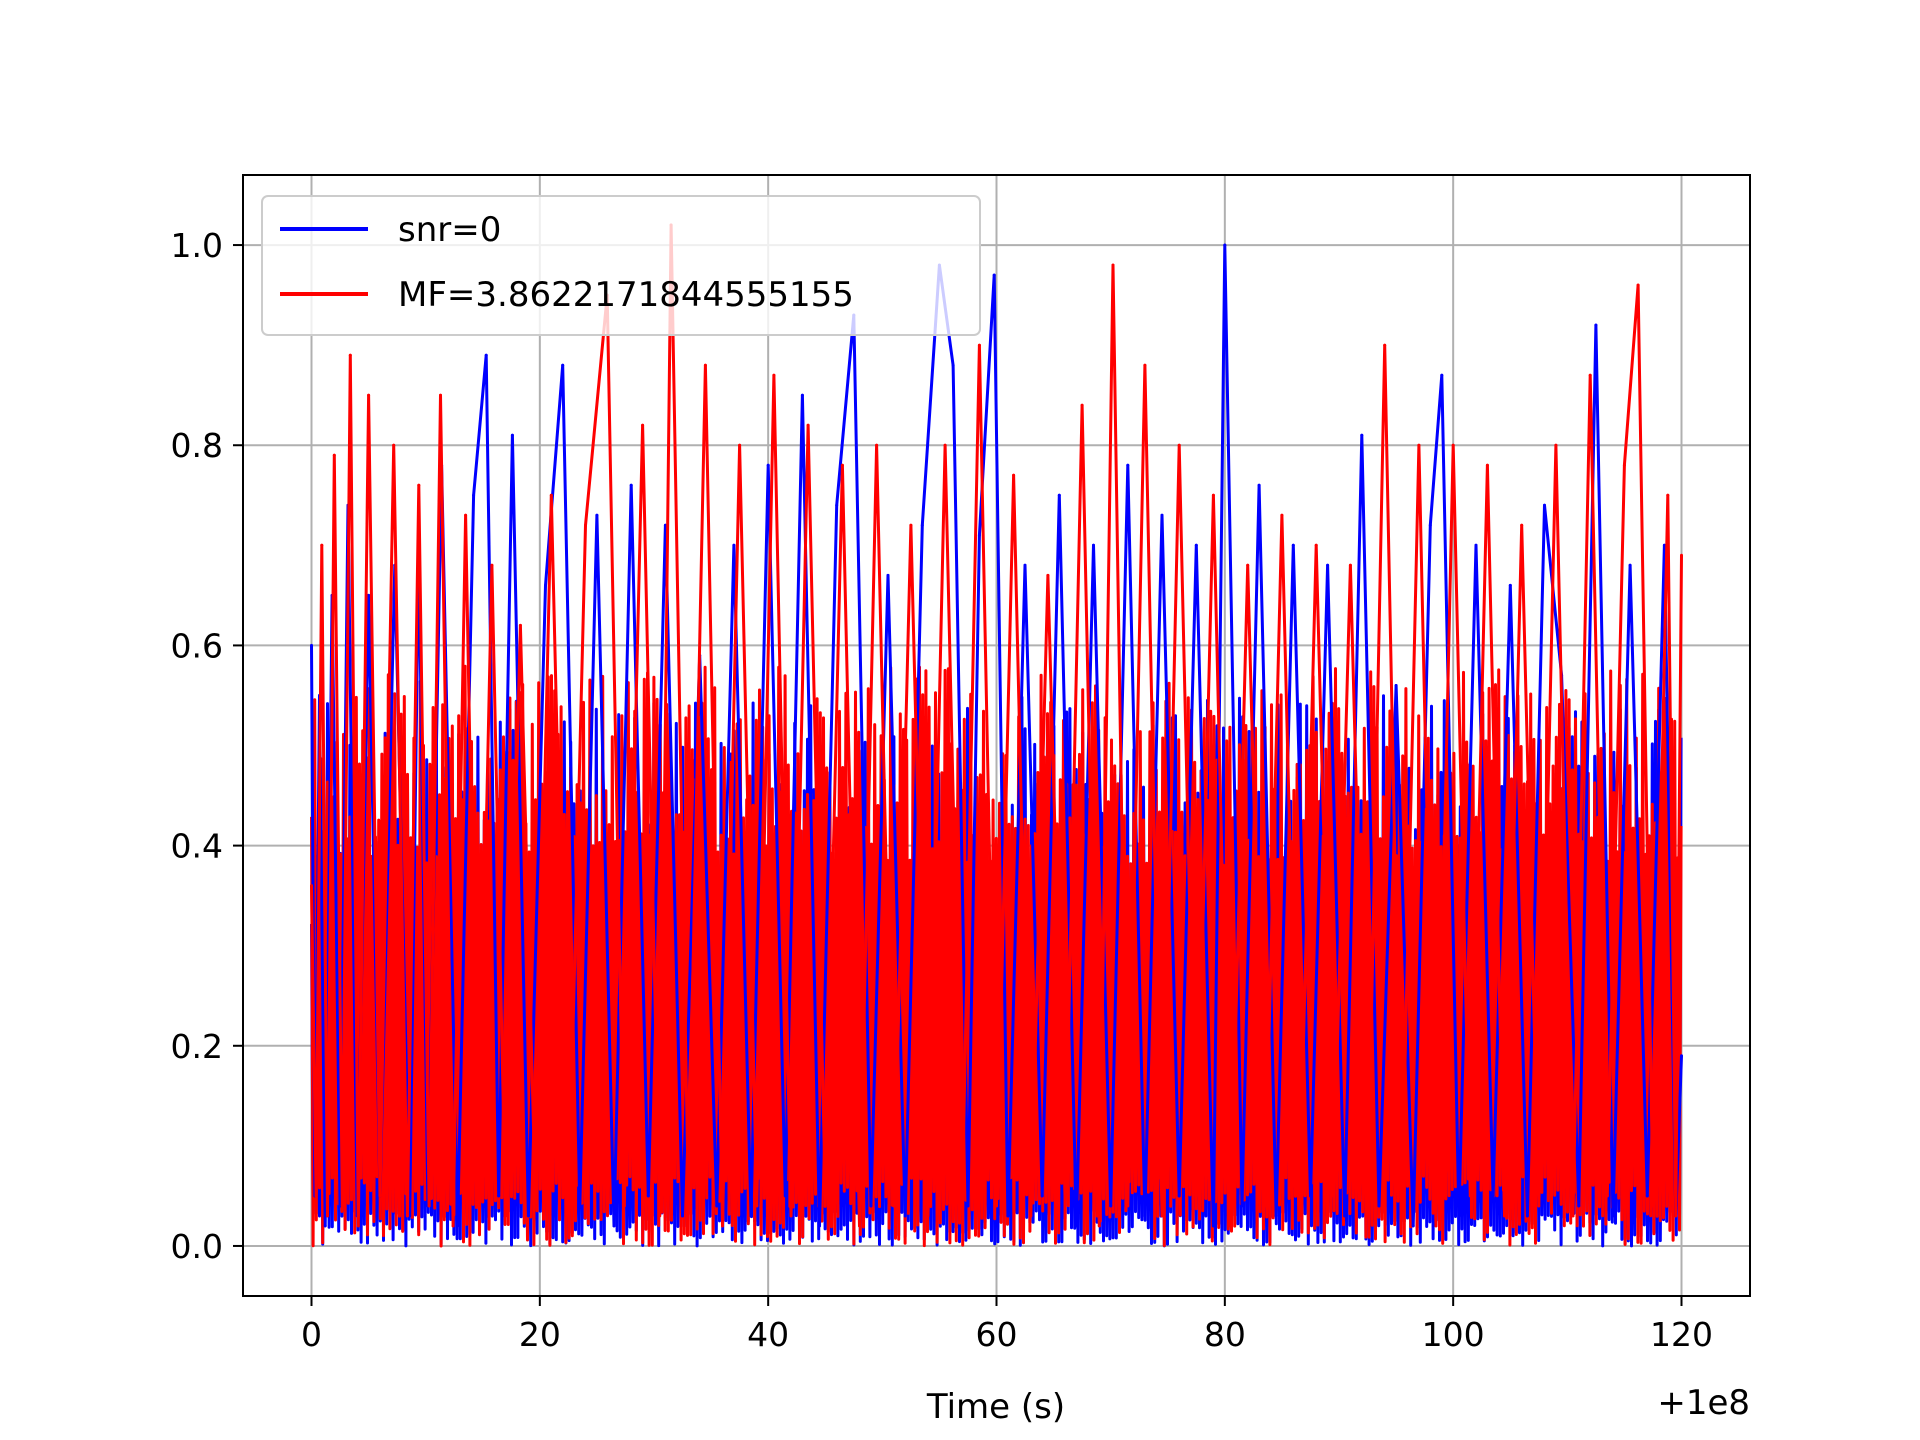  Describe the element at coordinates (1453, 1334) in the screenshot. I see `x-tick-label: 100` at that location.